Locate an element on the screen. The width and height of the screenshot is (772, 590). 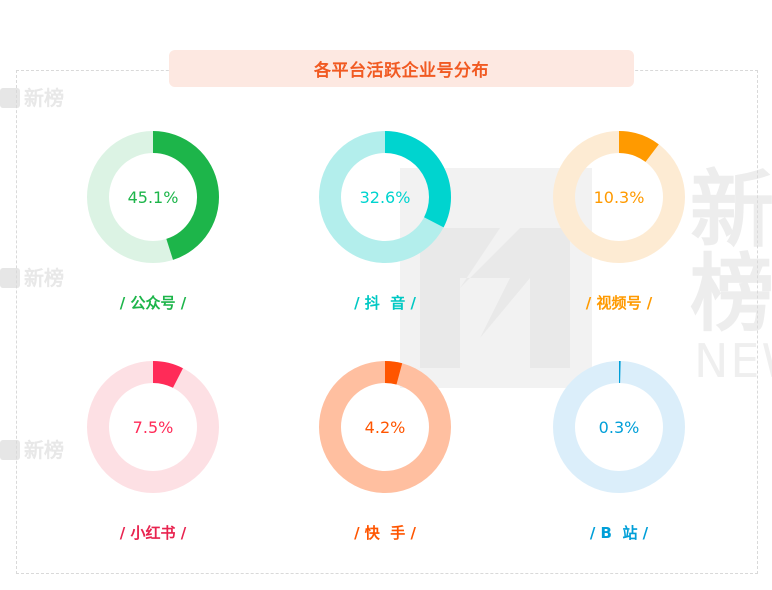
donut-1: 45.1% is located at coordinates (153, 197).